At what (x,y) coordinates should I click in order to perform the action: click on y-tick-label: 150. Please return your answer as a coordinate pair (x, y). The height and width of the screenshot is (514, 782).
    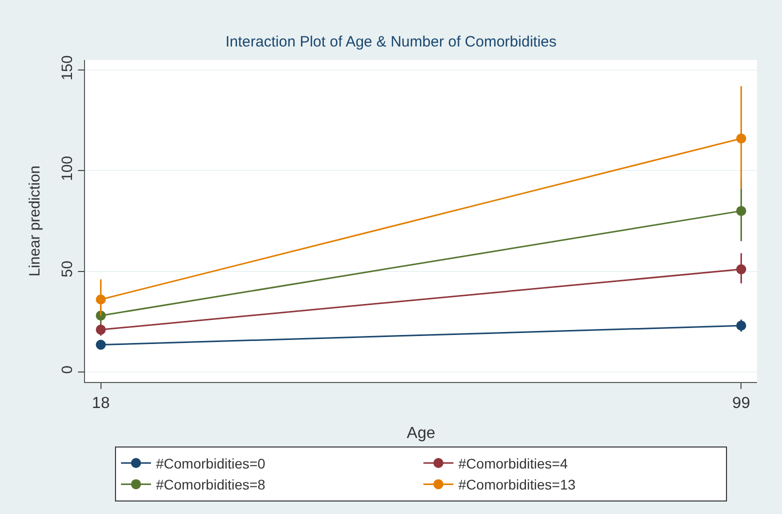
    Looking at the image, I should click on (67, 67).